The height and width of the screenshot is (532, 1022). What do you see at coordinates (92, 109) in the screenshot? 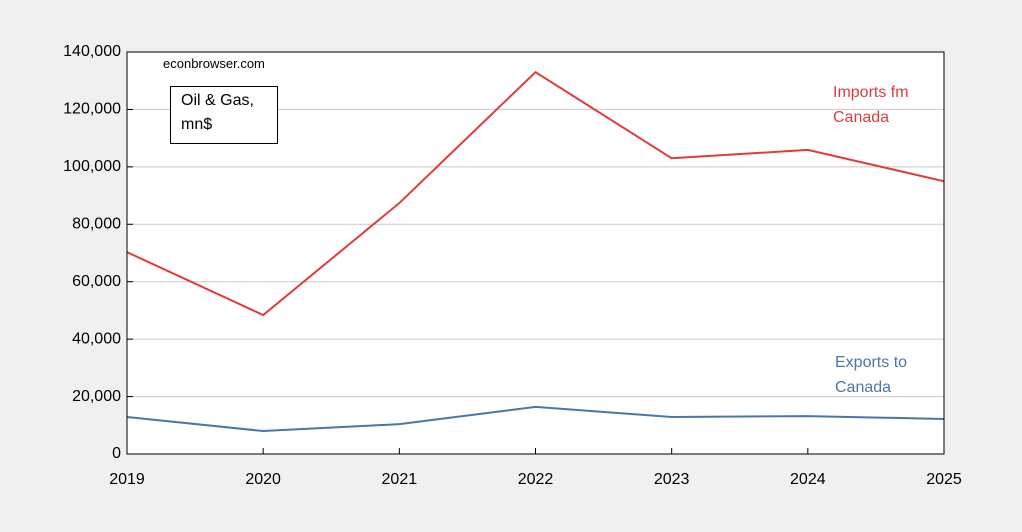
I see `y-tick-label: 120,000` at bounding box center [92, 109].